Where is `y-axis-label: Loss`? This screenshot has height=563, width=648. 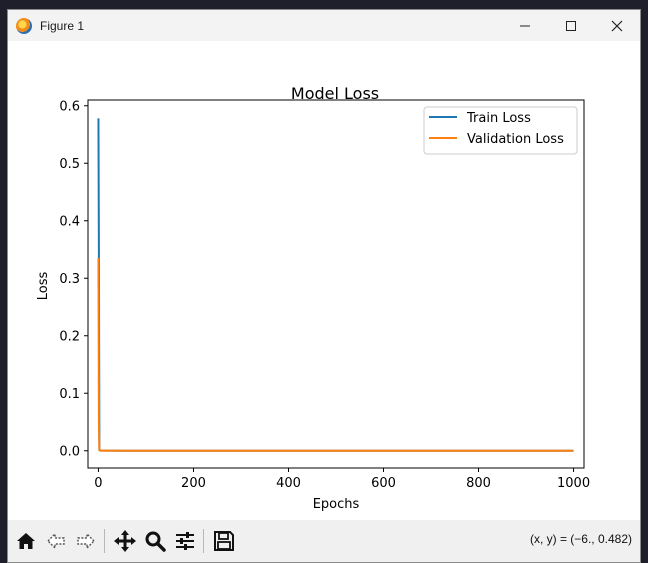 y-axis-label: Loss is located at coordinates (43, 286).